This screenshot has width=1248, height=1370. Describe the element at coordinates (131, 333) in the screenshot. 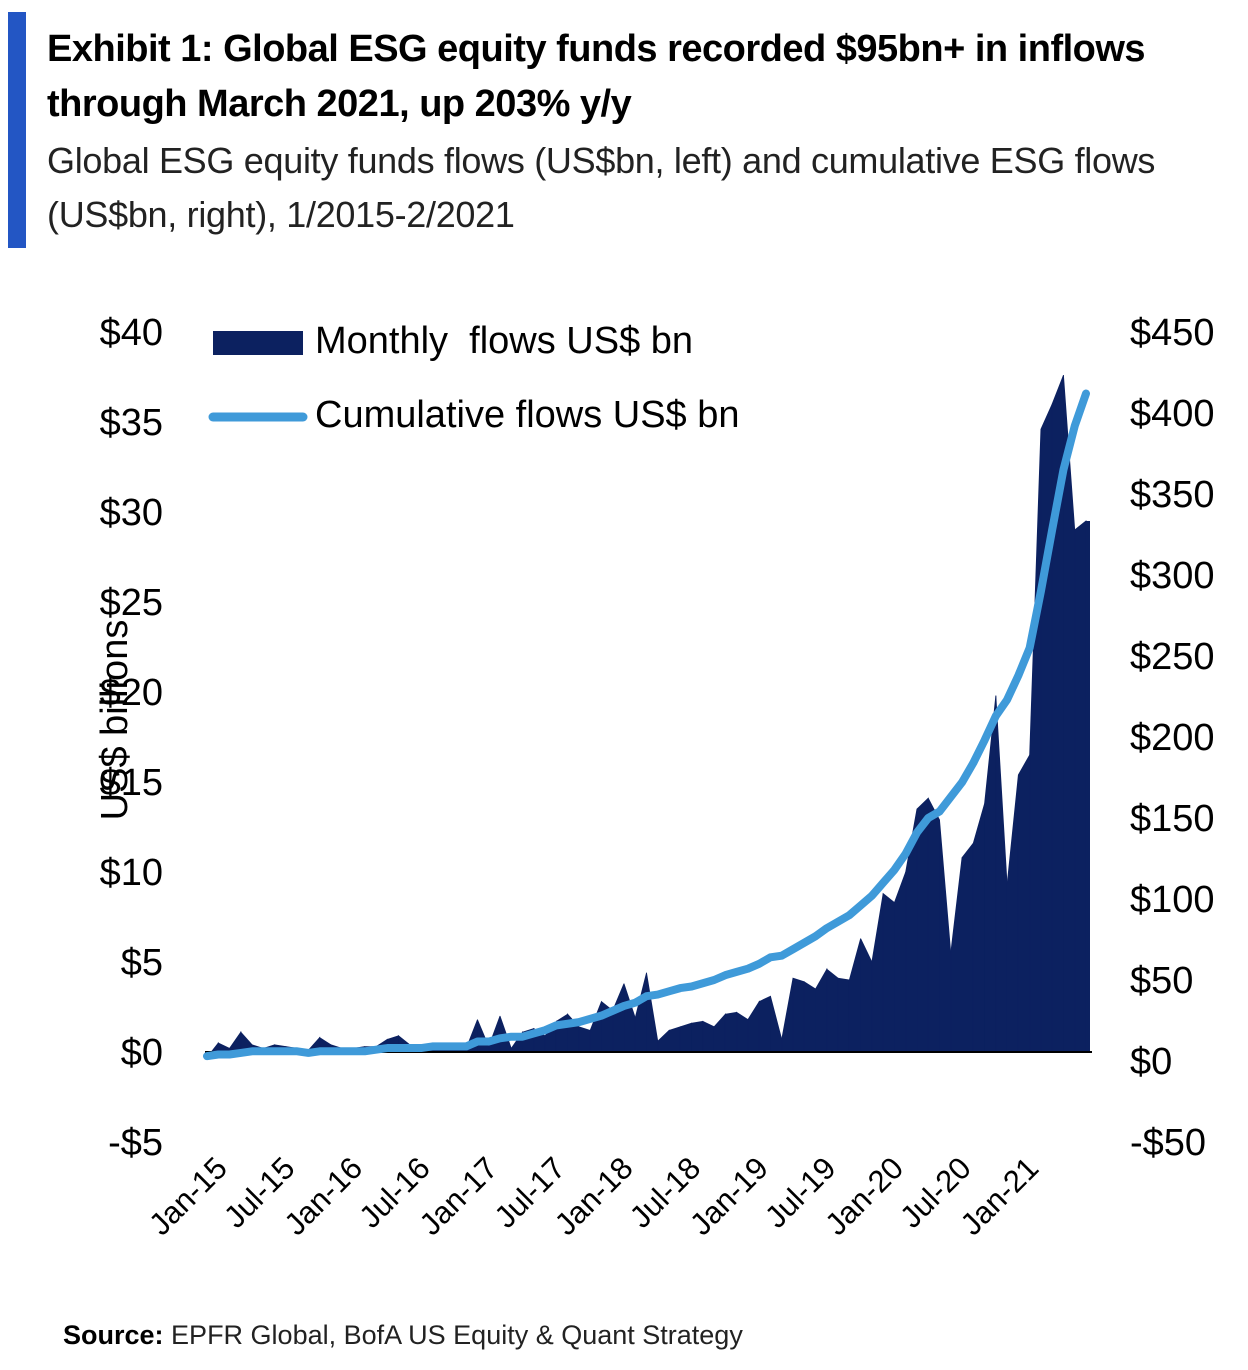

I see `left-tick-label: $40` at that location.